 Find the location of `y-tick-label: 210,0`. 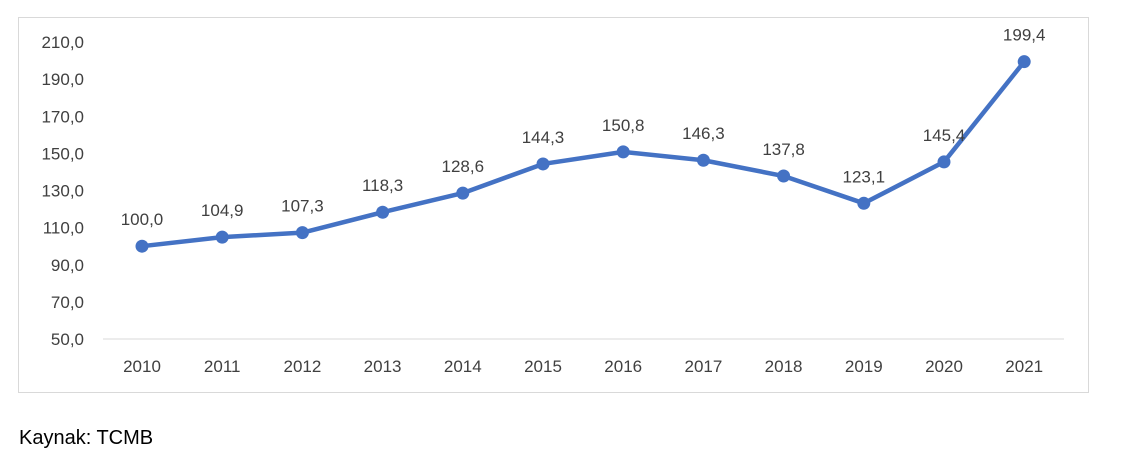

y-tick-label: 210,0 is located at coordinates (62, 42).